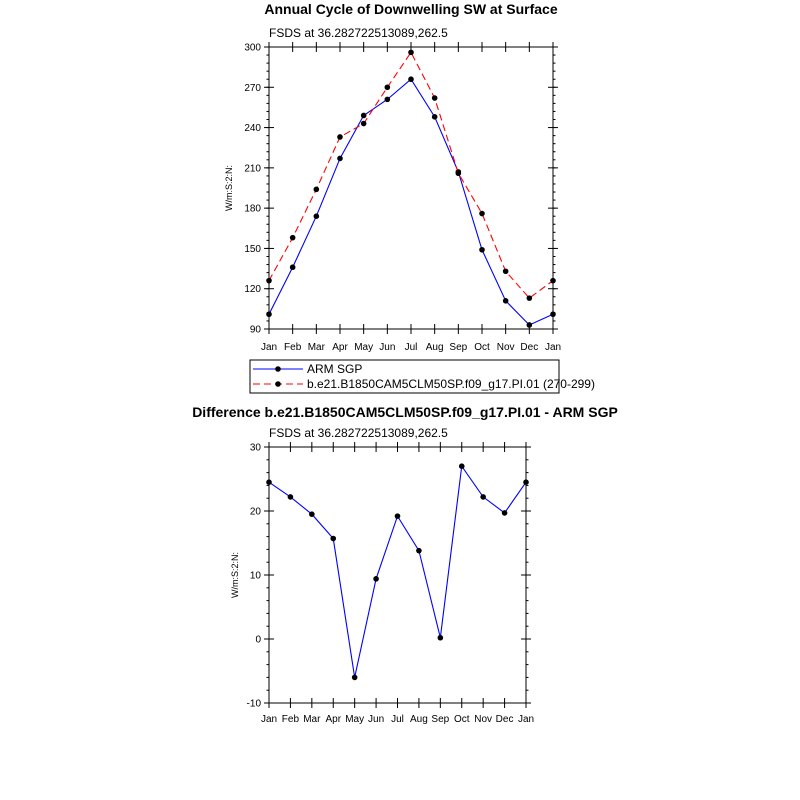  What do you see at coordinates (256, 330) in the screenshot?
I see `y-tick-label: 90` at bounding box center [256, 330].